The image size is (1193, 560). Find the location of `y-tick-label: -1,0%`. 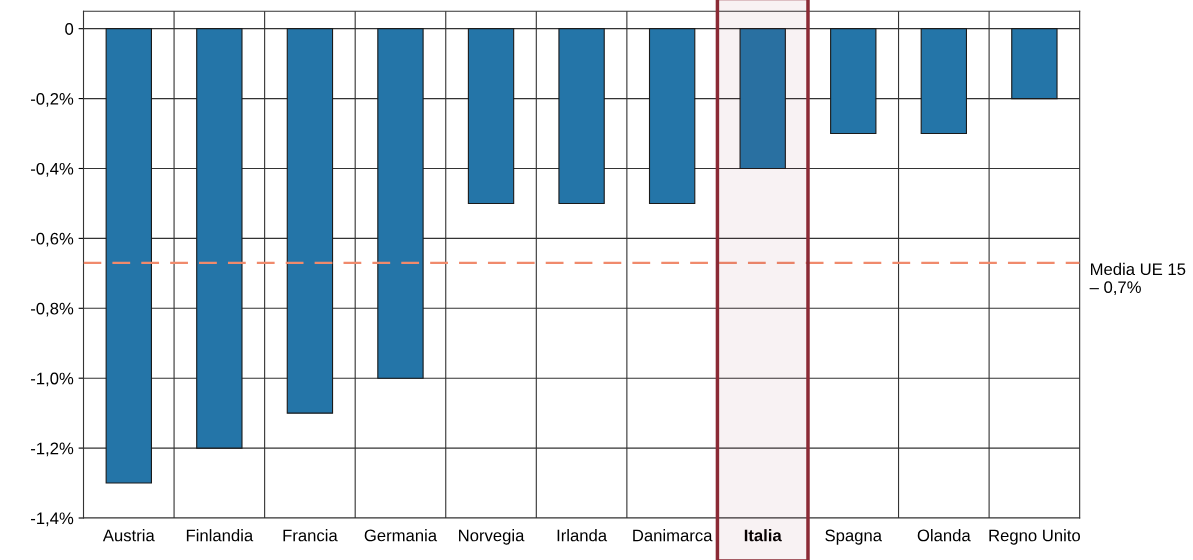

y-tick-label: -1,0% is located at coordinates (52, 379).